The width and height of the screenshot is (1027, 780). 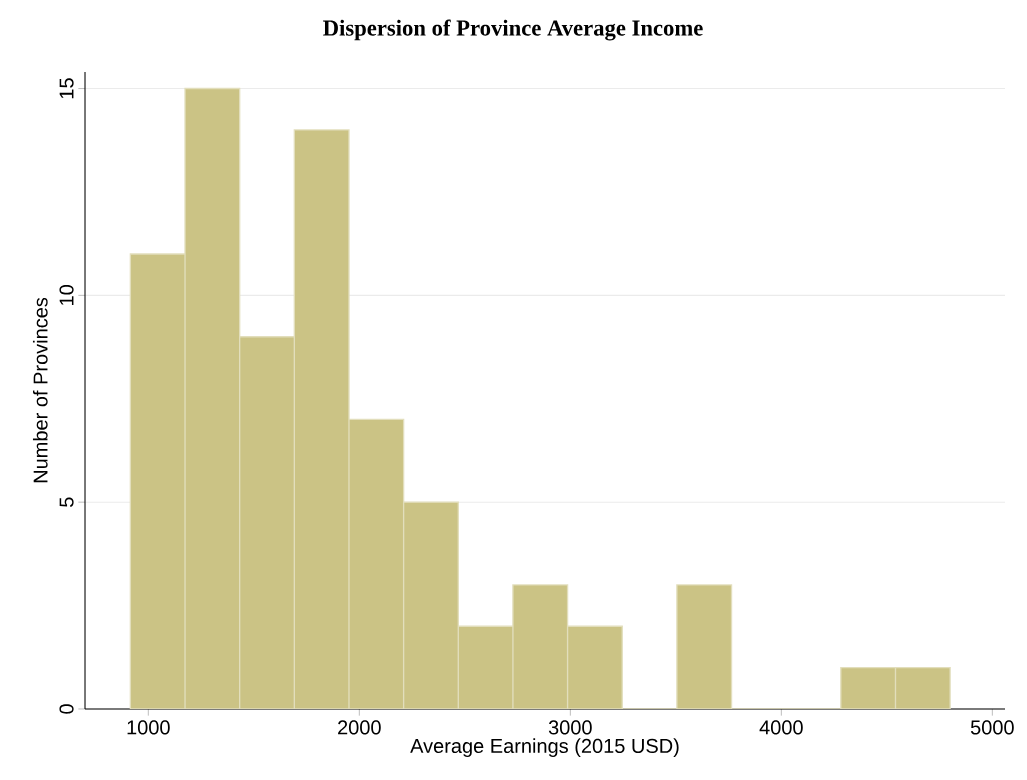 I want to click on y-tick-label: 0, so click(x=66, y=709).